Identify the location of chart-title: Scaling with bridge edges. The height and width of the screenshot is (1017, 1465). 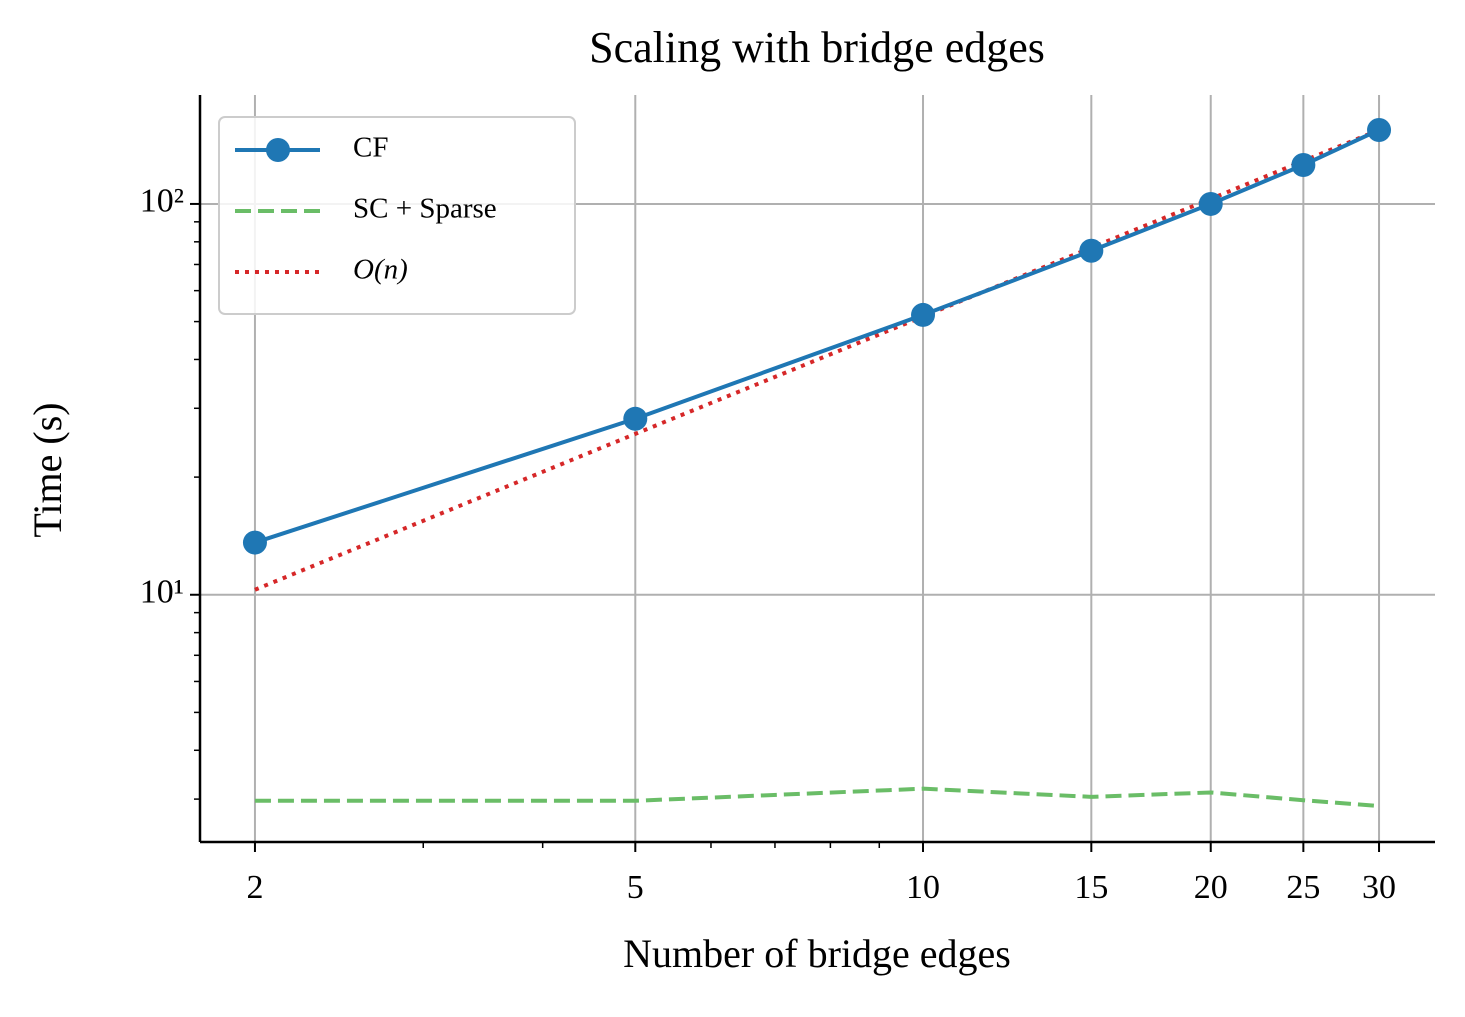
(817, 47).